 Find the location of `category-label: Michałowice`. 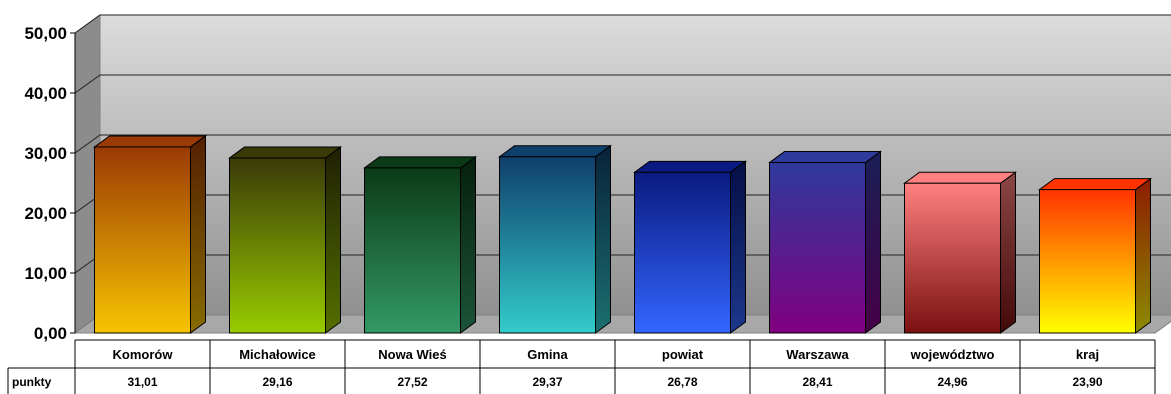

category-label: Michałowice is located at coordinates (277, 354).